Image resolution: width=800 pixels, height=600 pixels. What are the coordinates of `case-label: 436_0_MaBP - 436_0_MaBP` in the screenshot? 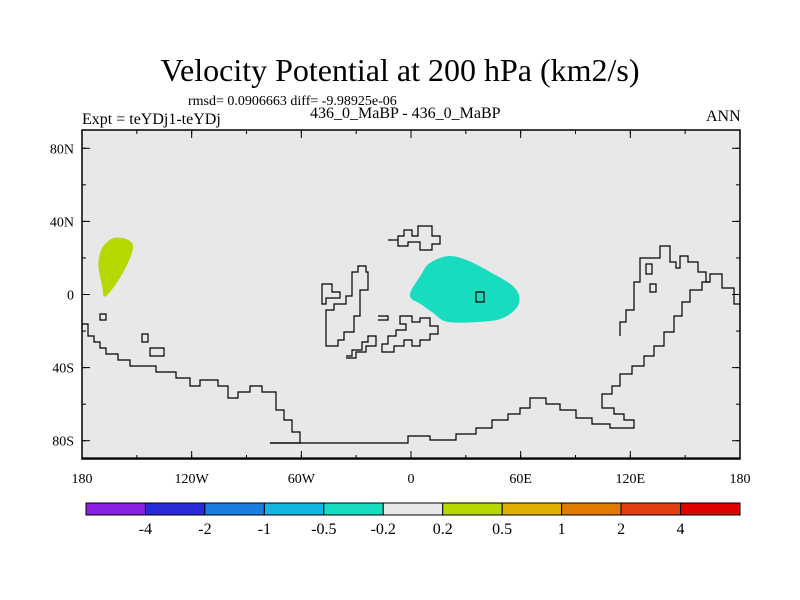 It's located at (405, 113).